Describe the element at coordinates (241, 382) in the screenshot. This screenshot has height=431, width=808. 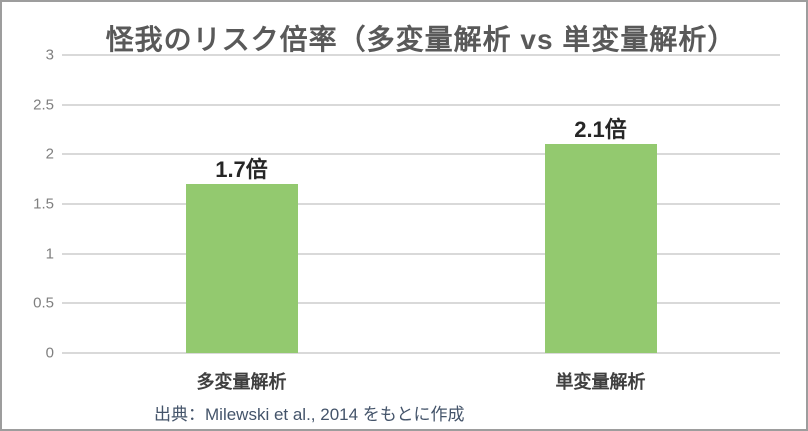
I see `x-axis-label-multivariate: 多変量解析` at that location.